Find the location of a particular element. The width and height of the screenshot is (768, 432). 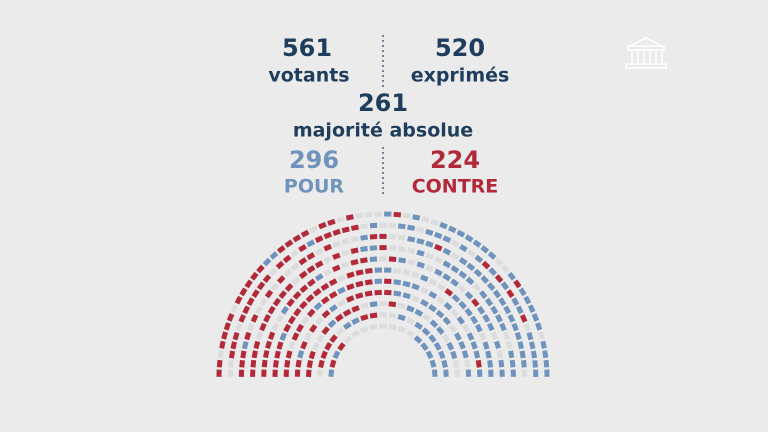

contre-label: CONTRE is located at coordinates (455, 187).